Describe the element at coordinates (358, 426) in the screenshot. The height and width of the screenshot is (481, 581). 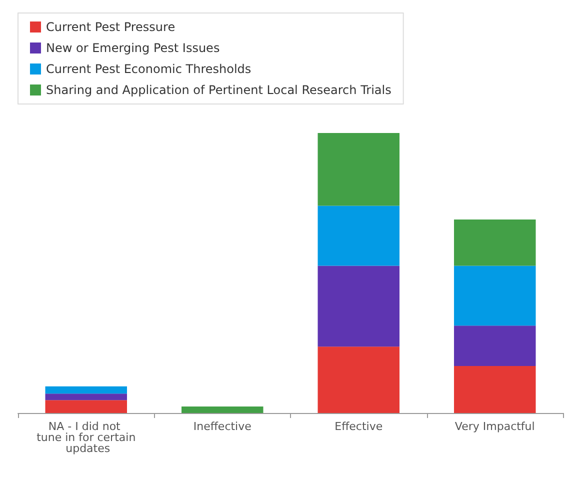
I see `x-tick-label: Effective` at that location.